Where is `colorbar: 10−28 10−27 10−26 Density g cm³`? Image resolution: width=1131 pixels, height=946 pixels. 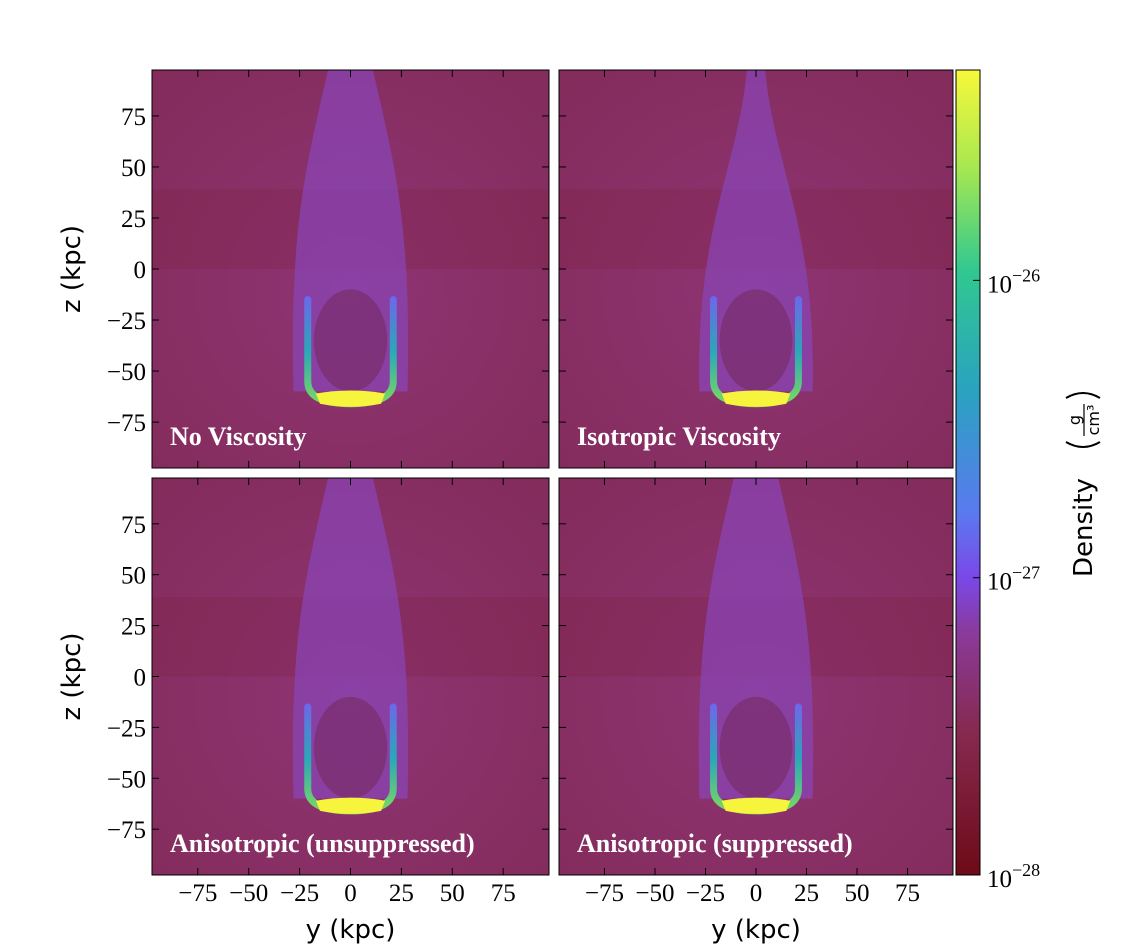 colorbar: 10−28 10−27 10−26 Density g cm³ is located at coordinates (1029, 481).